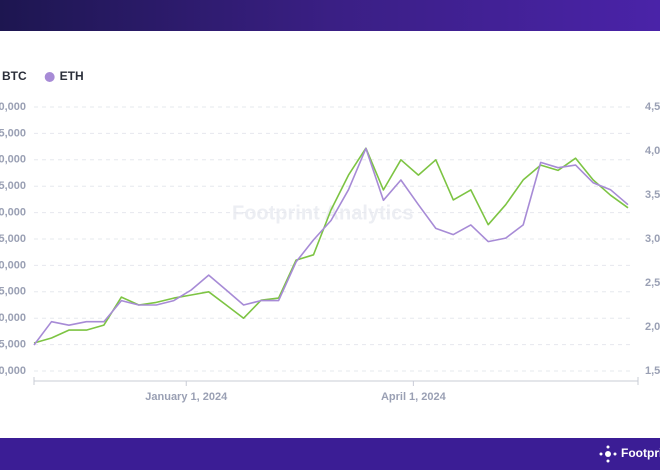 Image resolution: width=660 pixels, height=470 pixels. Describe the element at coordinates (13, 239) in the screenshot. I see `y-tick-label: 55,000` at that location.